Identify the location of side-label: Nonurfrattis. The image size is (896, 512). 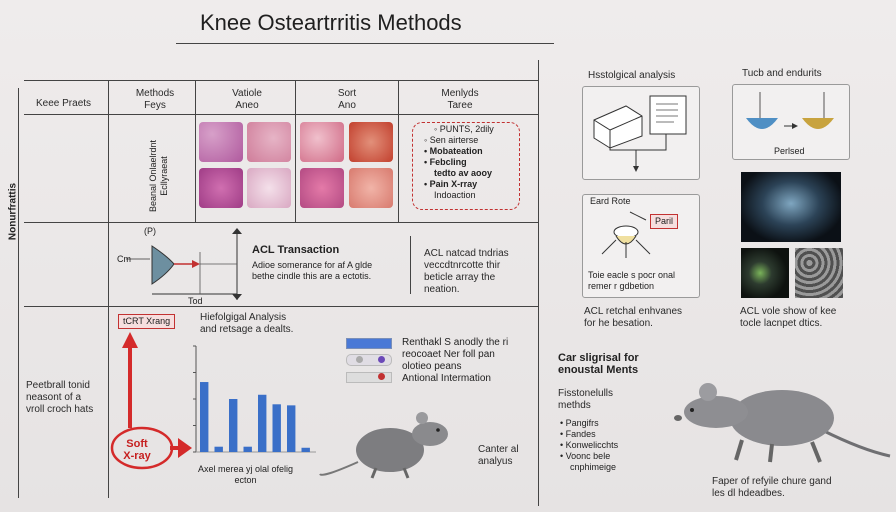
(13, 211).